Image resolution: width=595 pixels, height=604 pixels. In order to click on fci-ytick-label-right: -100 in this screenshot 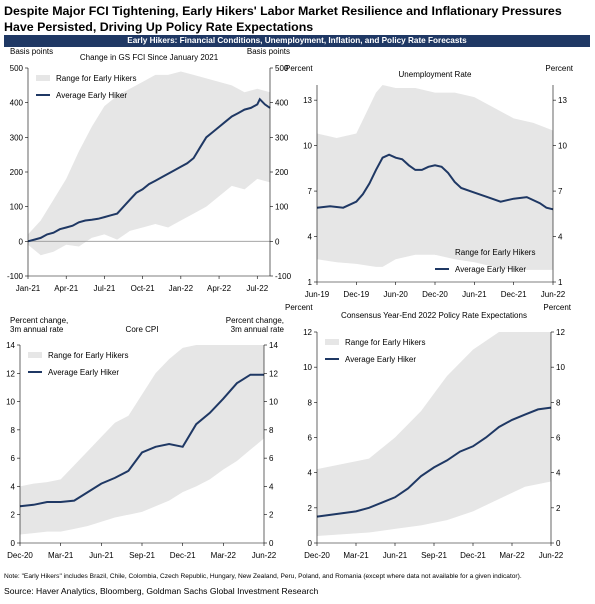, I will do `click(283, 276)`.